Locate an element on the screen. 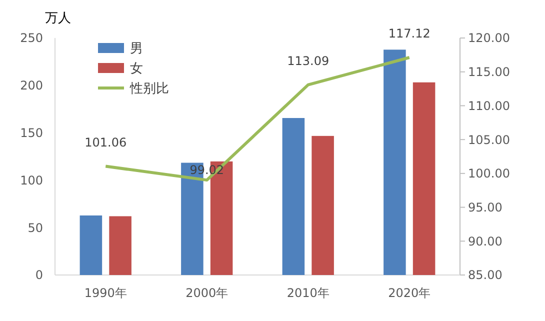 This screenshot has width=545, height=321. x-tick-label: 2010年 is located at coordinates (308, 293).